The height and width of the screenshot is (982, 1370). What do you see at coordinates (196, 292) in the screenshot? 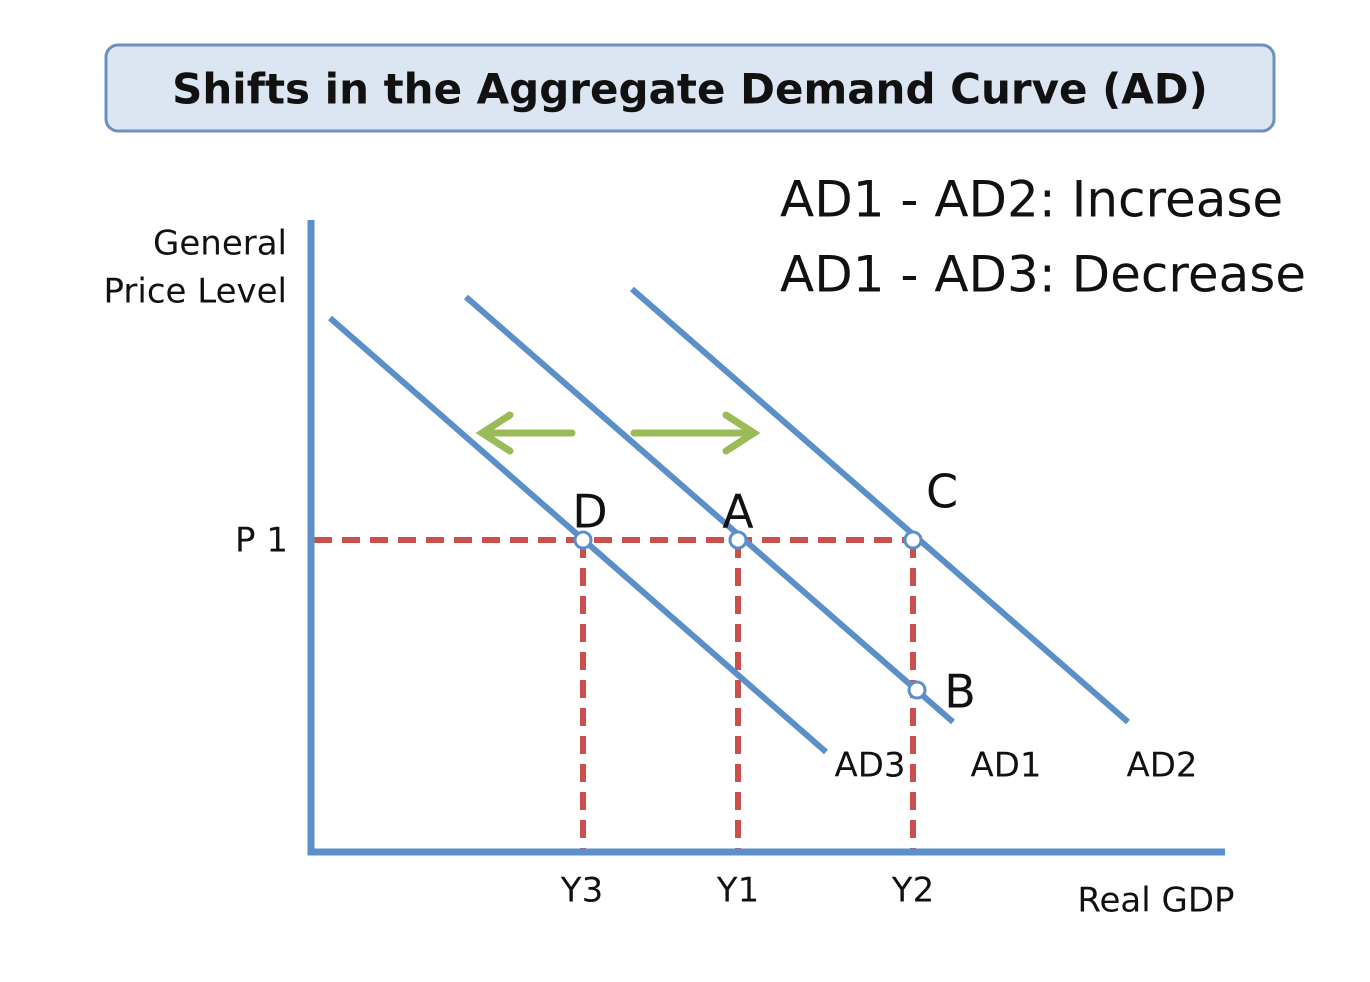
I see `y-axis-label: Price Level` at bounding box center [196, 292].